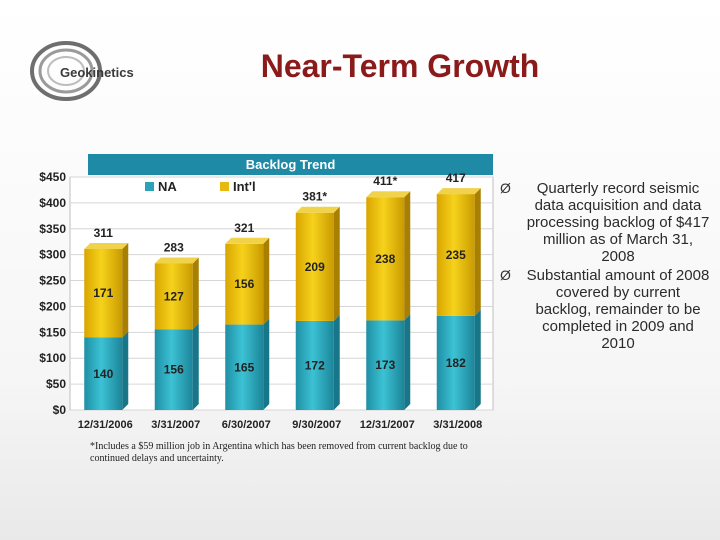  I want to click on data-label-intl: 209, so click(315, 267).